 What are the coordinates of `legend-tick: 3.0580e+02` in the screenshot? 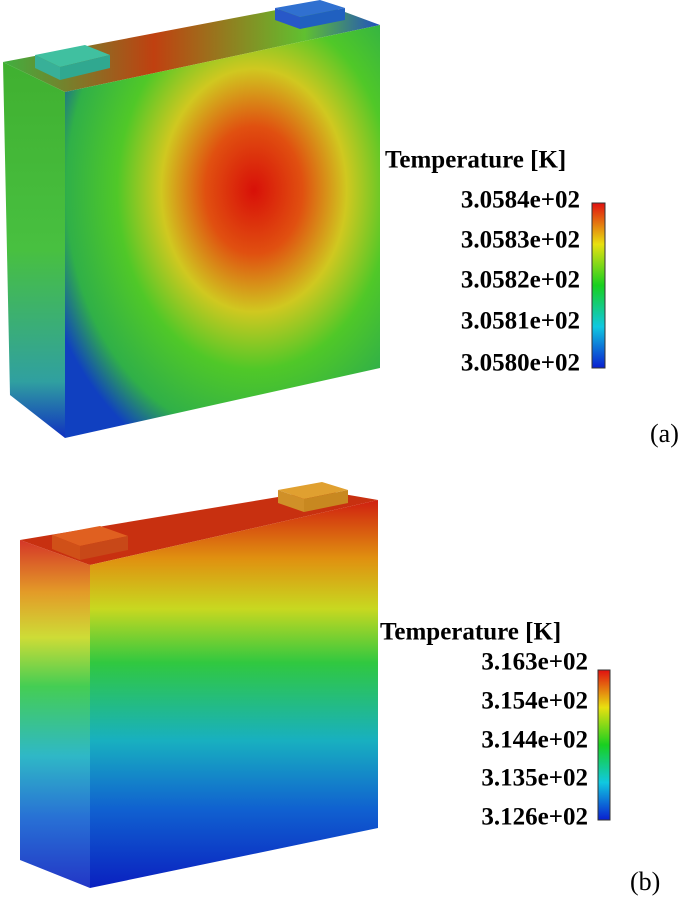 It's located at (520, 363).